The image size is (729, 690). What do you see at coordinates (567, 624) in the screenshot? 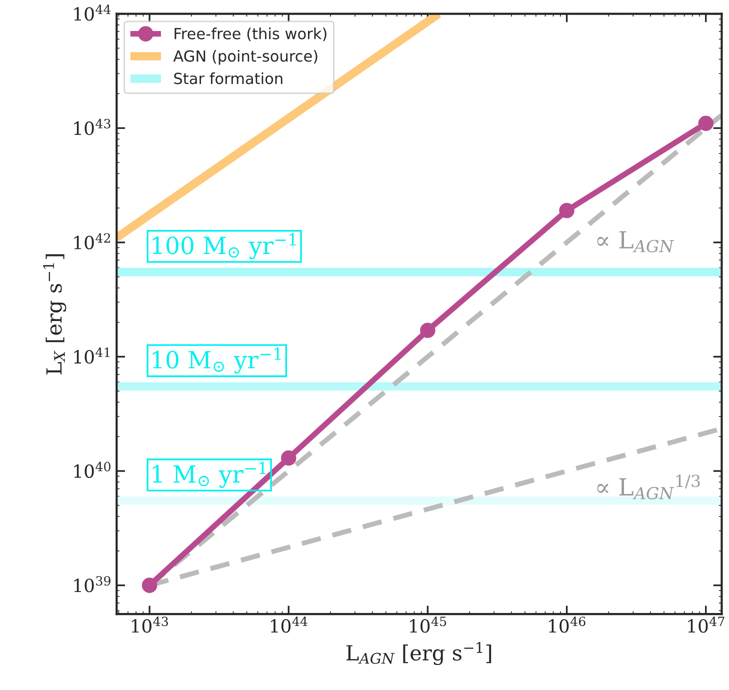
I see `x-tick-label: 10$^{46}$` at bounding box center [567, 624].